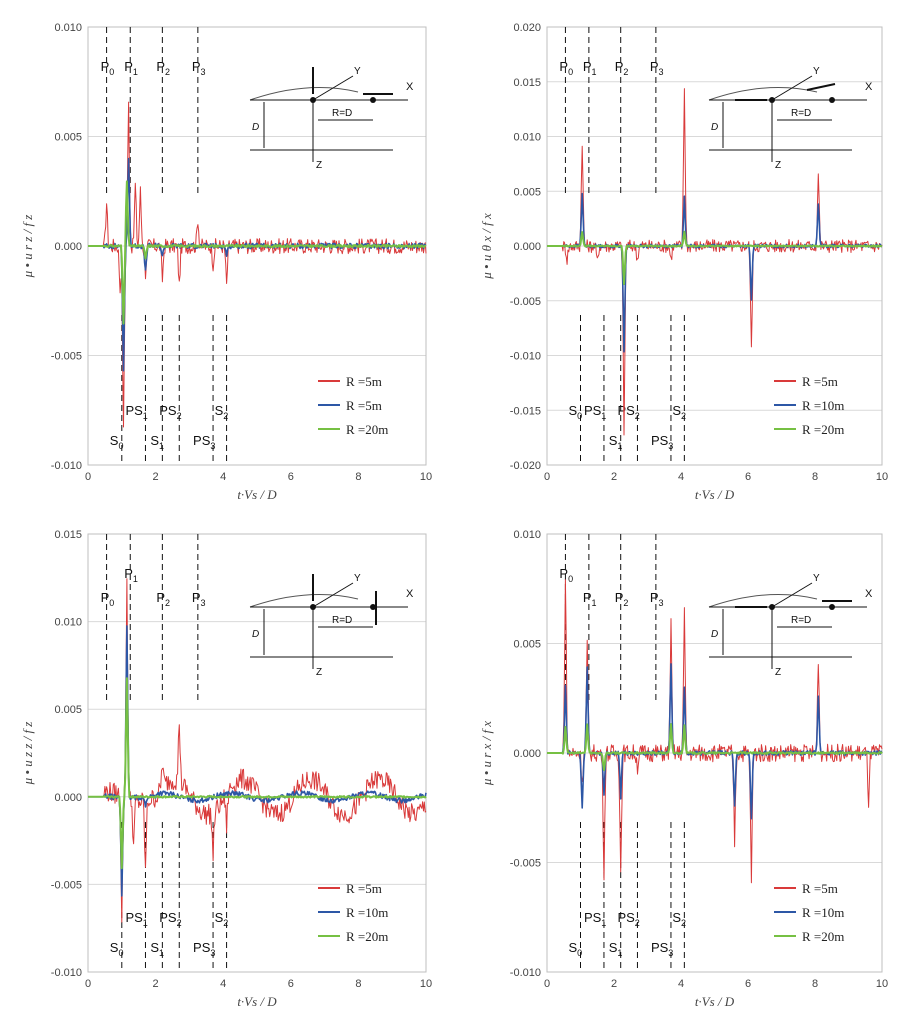  Describe the element at coordinates (27, 754) in the screenshot. I see `y-axis-label: μ • u z z / f z` at that location.